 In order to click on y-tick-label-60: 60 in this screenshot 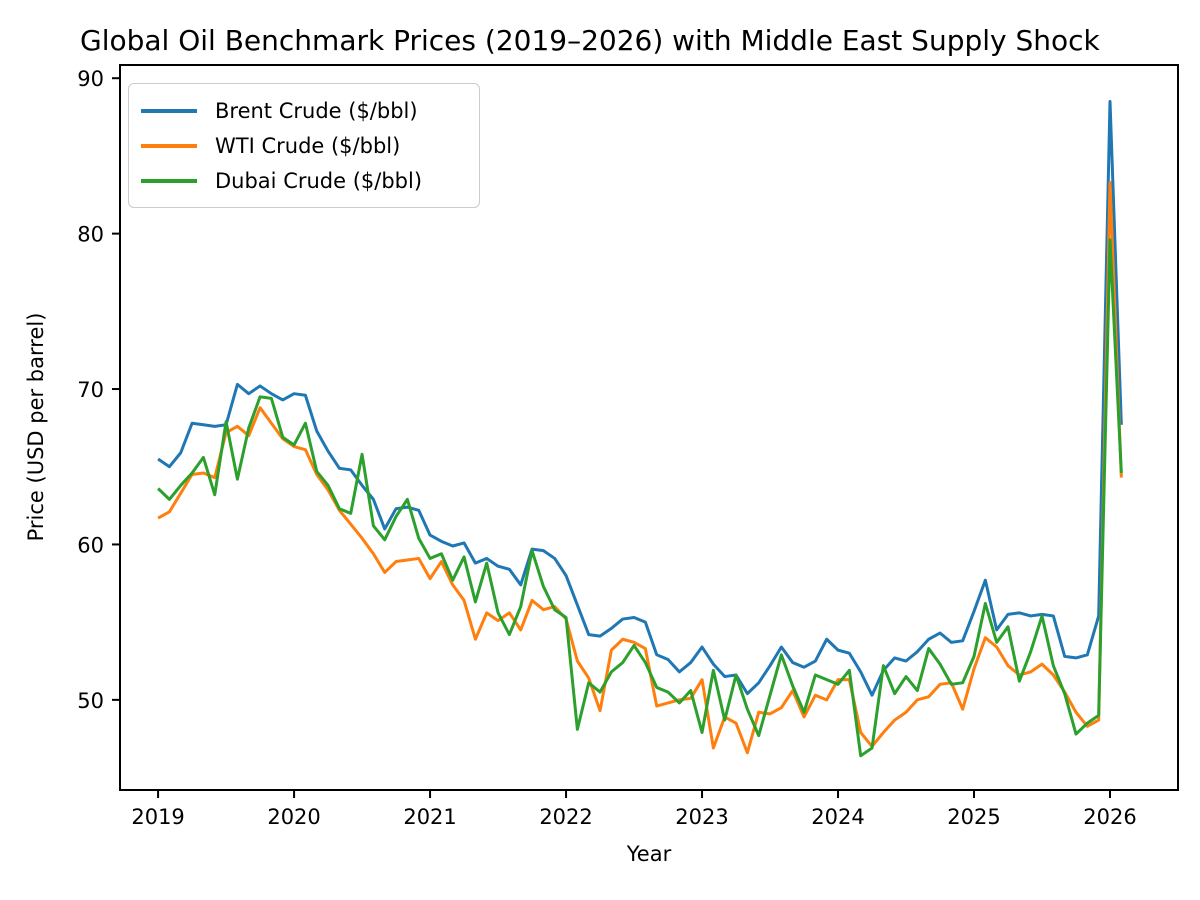, I will do `click(90, 545)`.